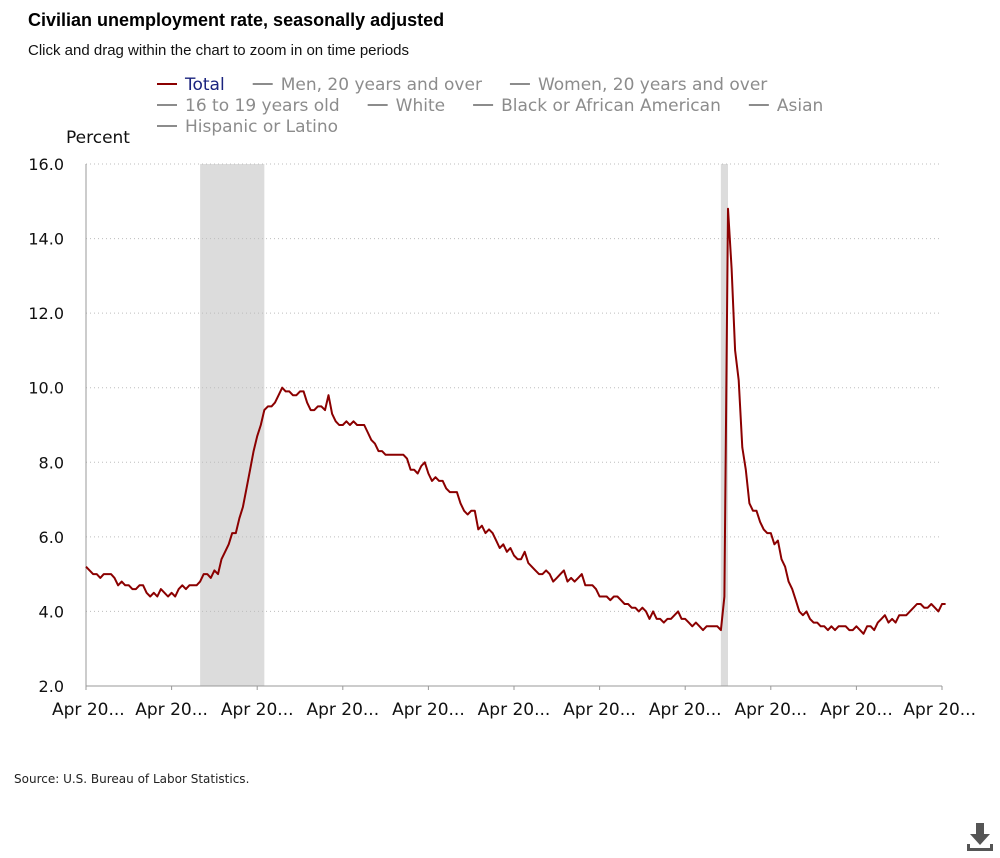 Image resolution: width=1000 pixels, height=858 pixels. I want to click on legend-item: Asian, so click(785, 106).